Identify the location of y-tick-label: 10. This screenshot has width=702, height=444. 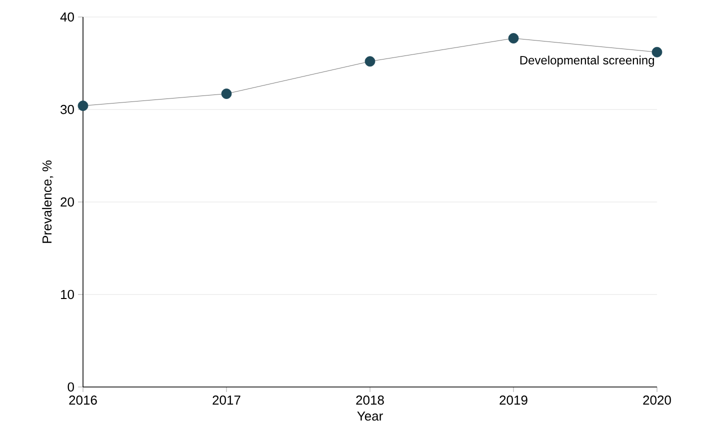
(67, 295).